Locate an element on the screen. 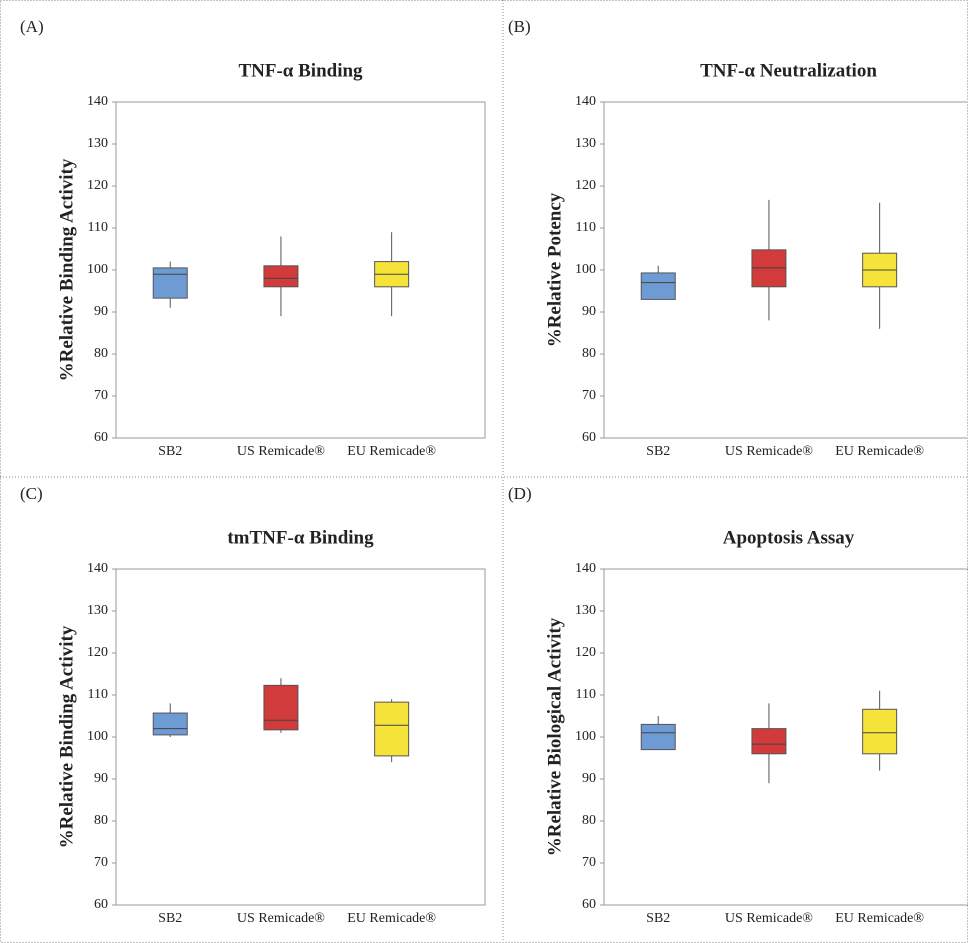  chart-title: TNF-α Binding is located at coordinates (300, 70).